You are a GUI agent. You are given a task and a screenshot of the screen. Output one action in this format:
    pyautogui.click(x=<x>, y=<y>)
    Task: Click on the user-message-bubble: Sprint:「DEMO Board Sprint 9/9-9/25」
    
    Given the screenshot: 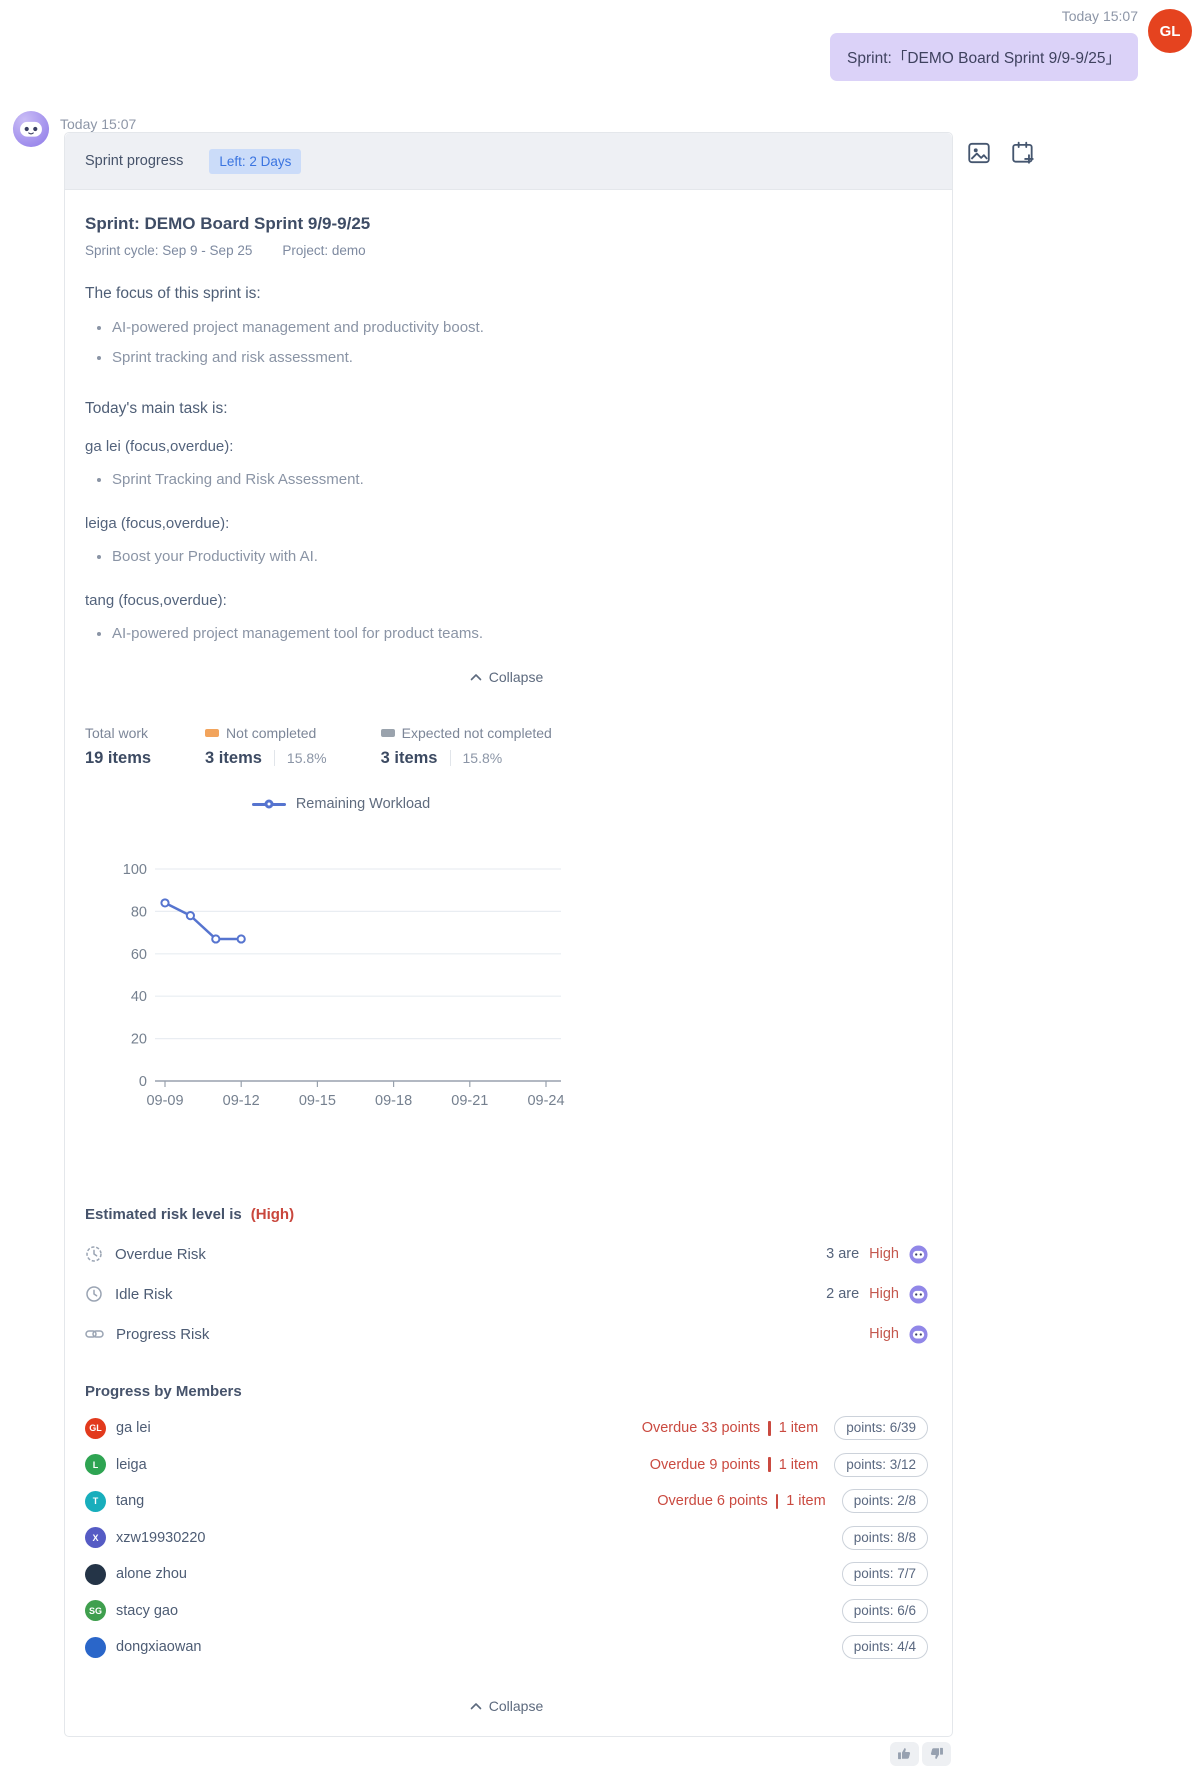 What is the action you would take?
    pyautogui.click(x=984, y=57)
    